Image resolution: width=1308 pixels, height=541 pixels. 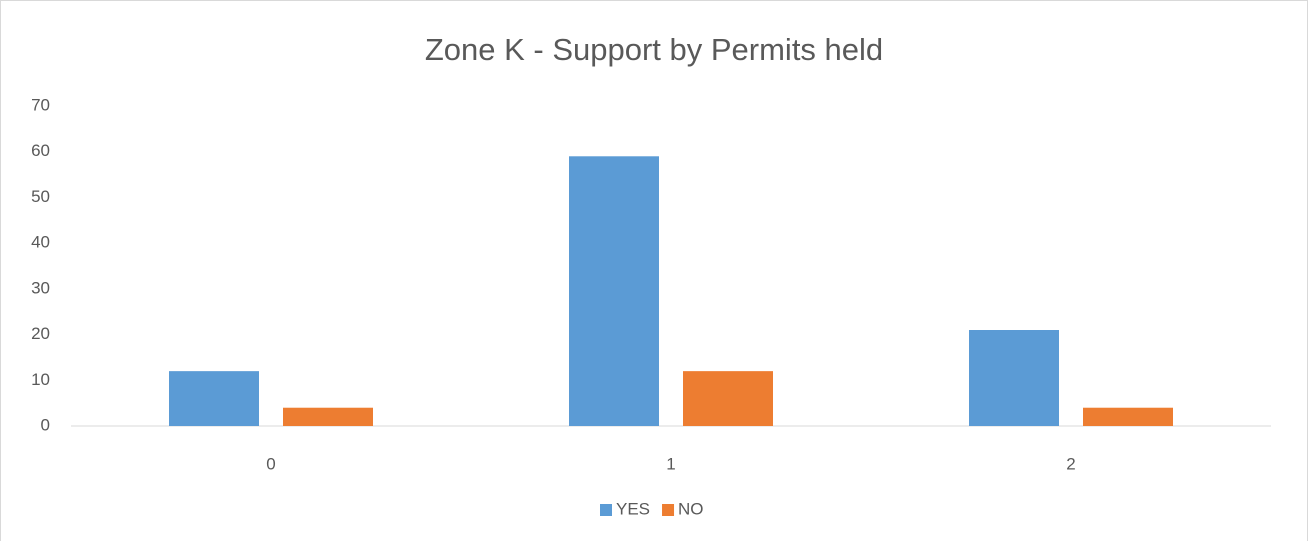 I want to click on chart-title: Zone K - Support by Permits held, so click(x=654, y=49).